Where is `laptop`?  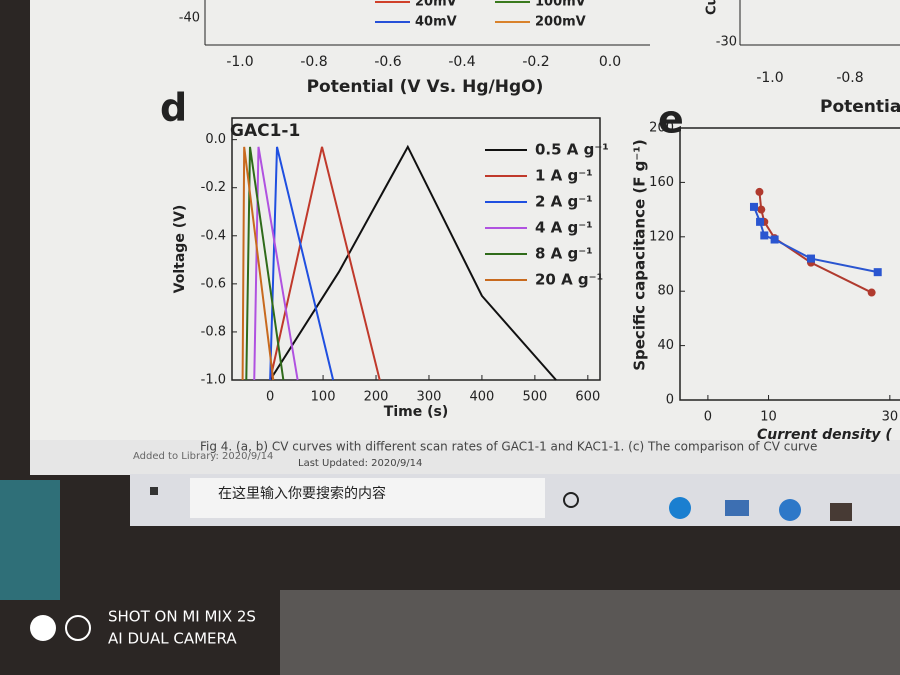 laptop is located at coordinates (590, 632).